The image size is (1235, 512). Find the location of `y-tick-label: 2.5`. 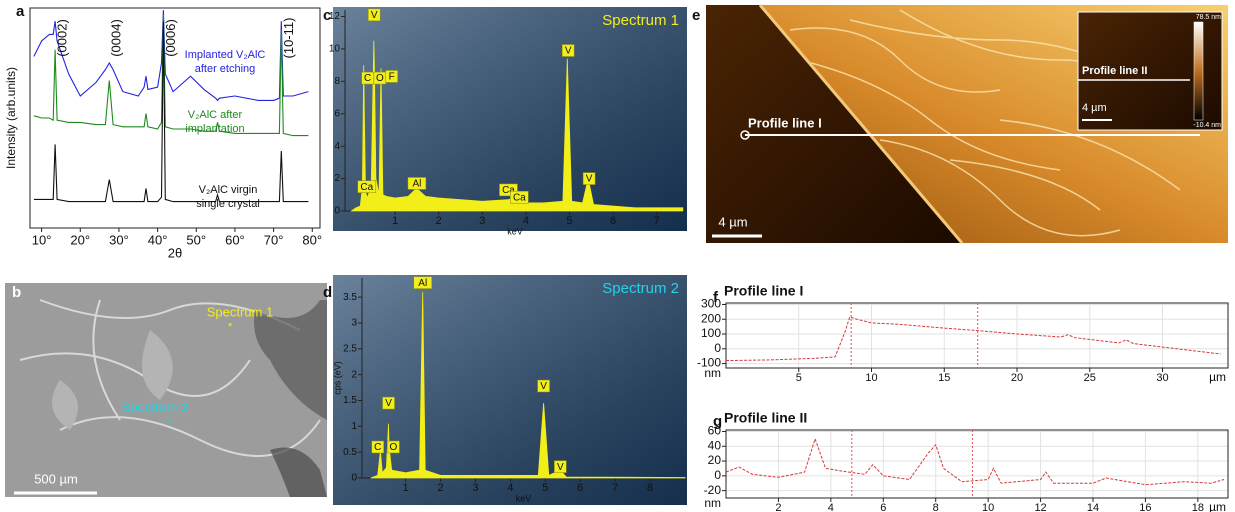

y-tick-label: 2.5 is located at coordinates (350, 348).